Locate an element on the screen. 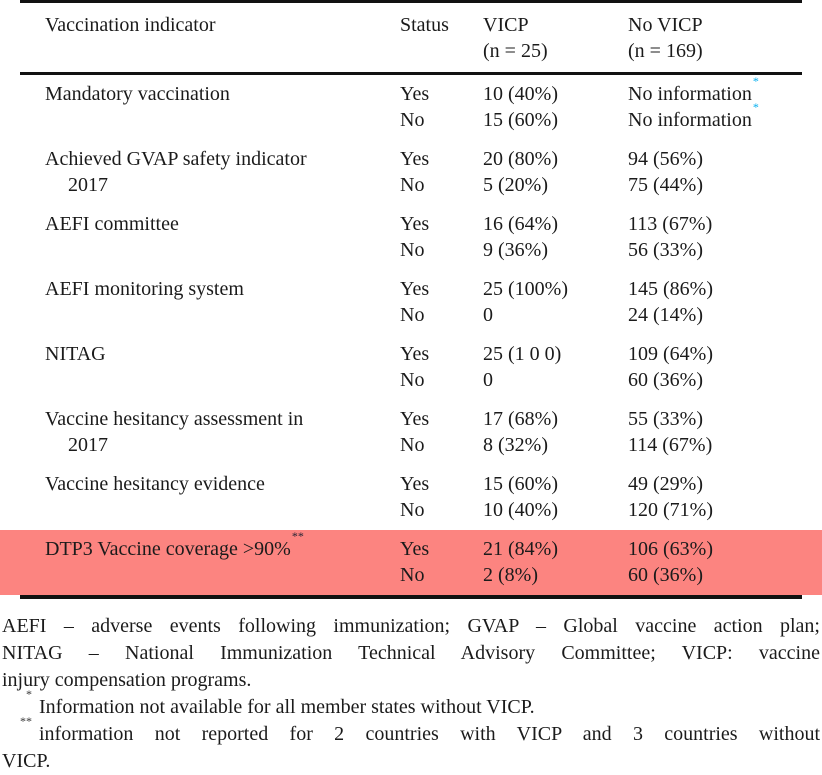 This screenshot has height=775, width=822. indicator-cell: Mandatory vaccination is located at coordinates (137, 94).